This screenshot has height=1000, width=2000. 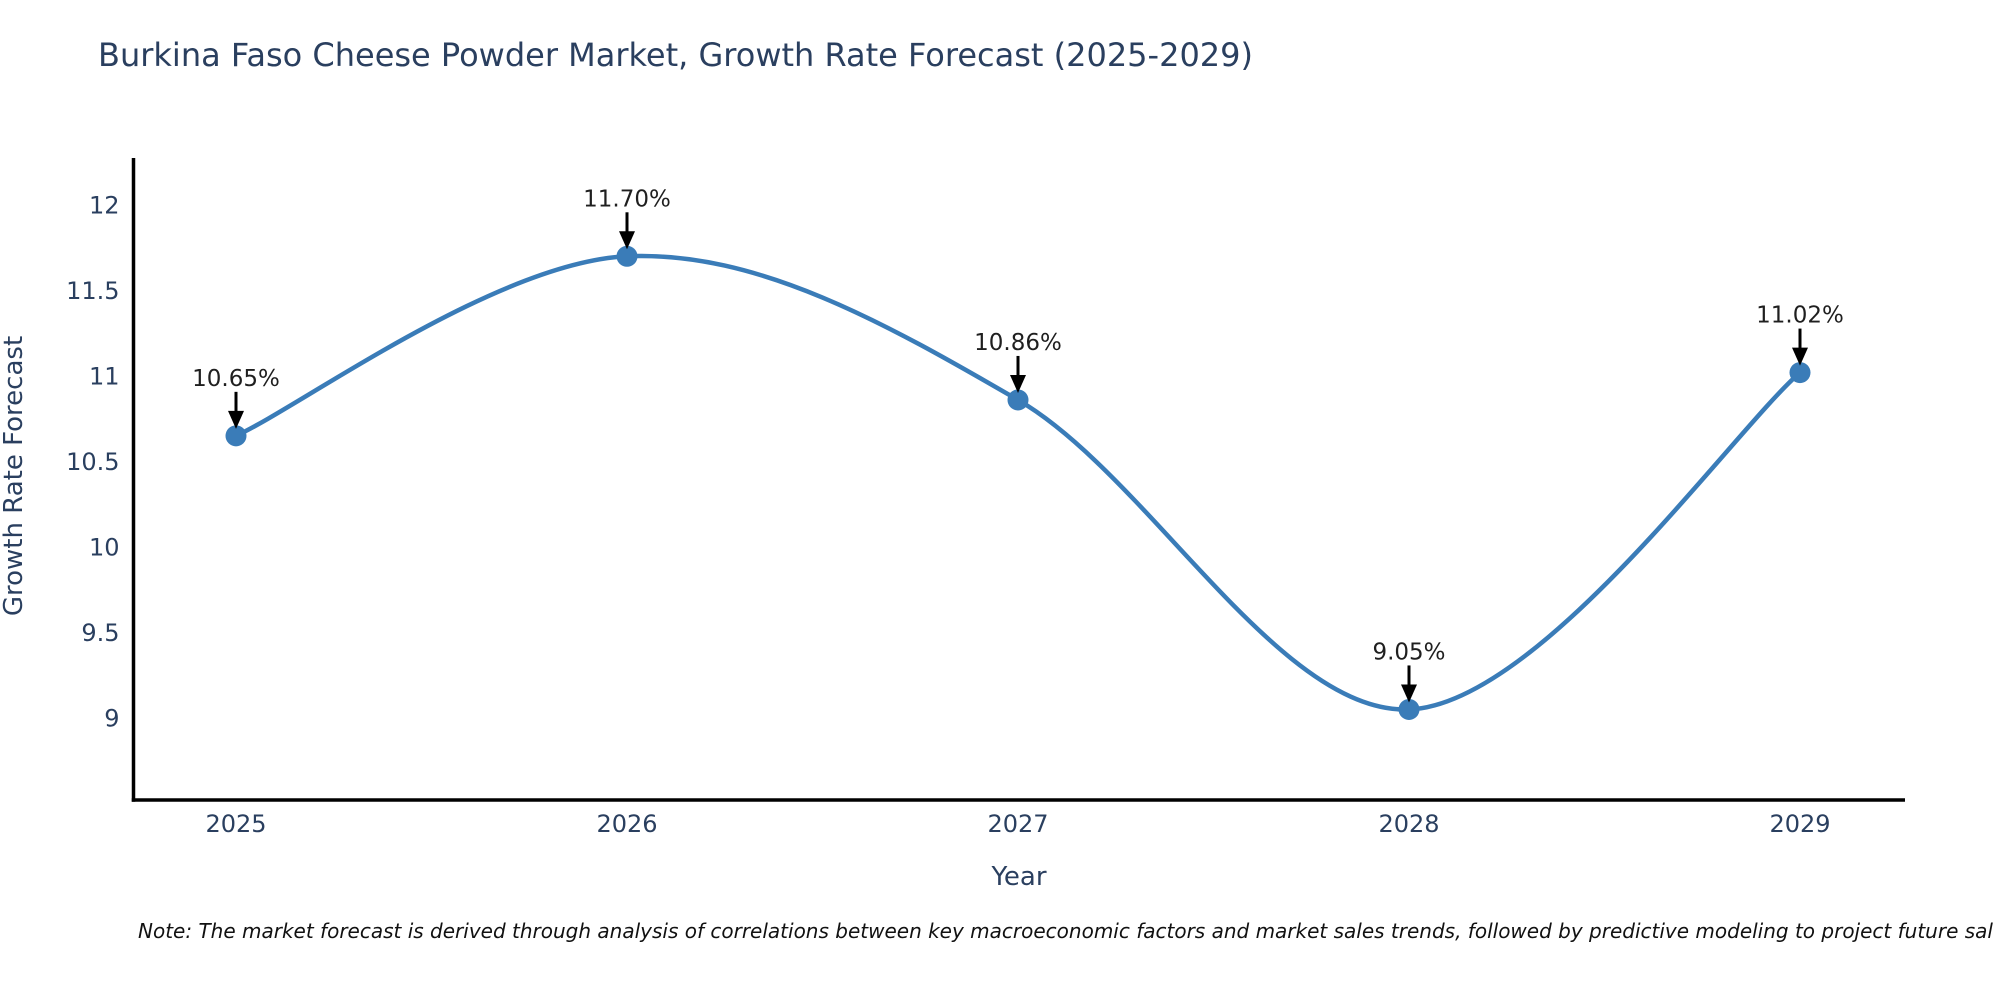 What do you see at coordinates (627, 199) in the screenshot?
I see `data-point-label: 11.70%` at bounding box center [627, 199].